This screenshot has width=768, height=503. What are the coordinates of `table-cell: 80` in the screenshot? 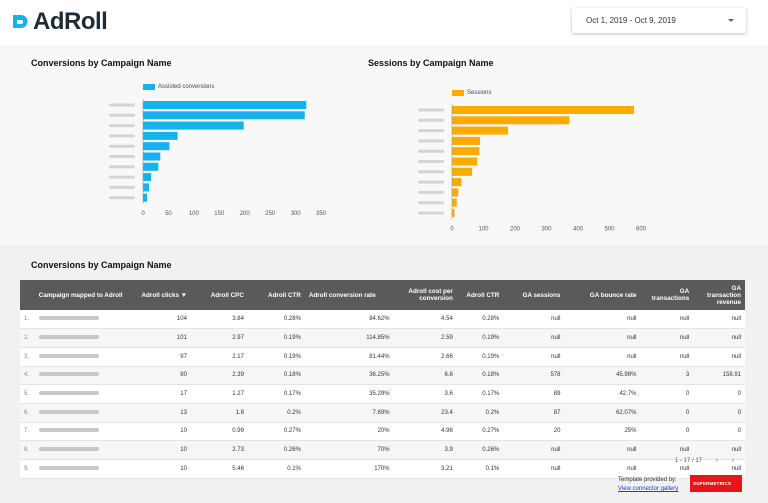 It's located at (160, 376).